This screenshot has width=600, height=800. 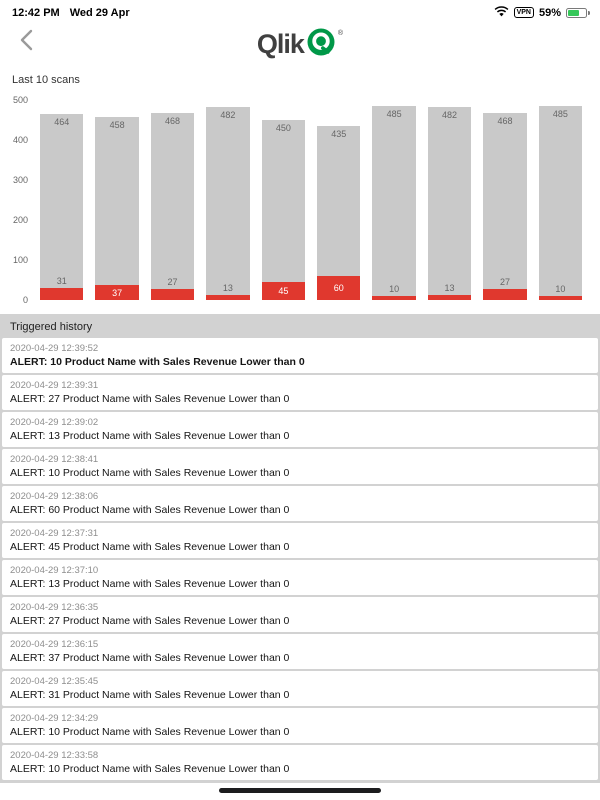 What do you see at coordinates (54, 533) in the screenshot?
I see `history-timestamp: 2020-04-29 12:37:31` at bounding box center [54, 533].